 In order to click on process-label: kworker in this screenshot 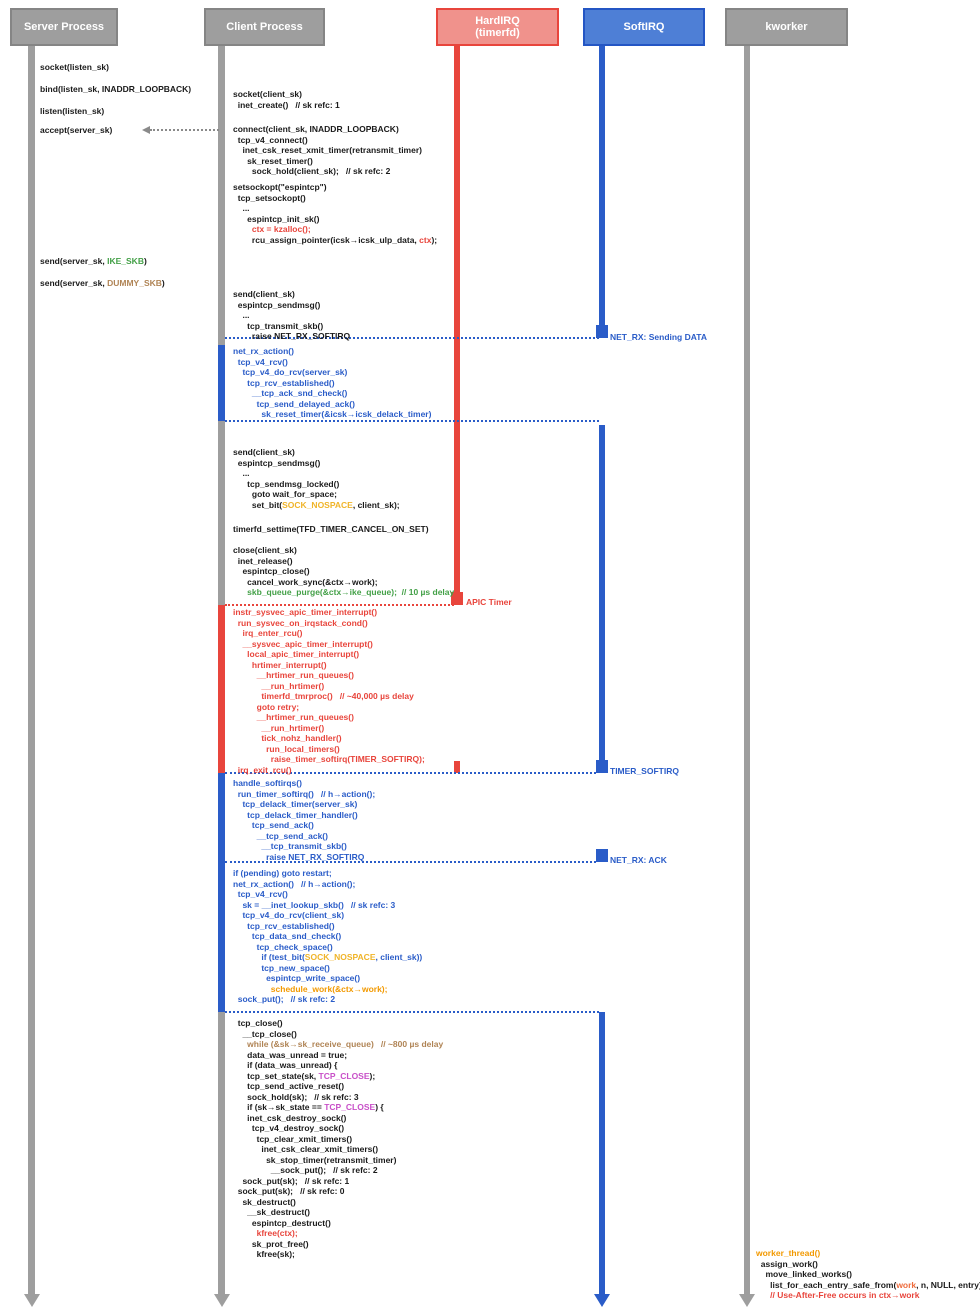, I will do `click(786, 27)`.